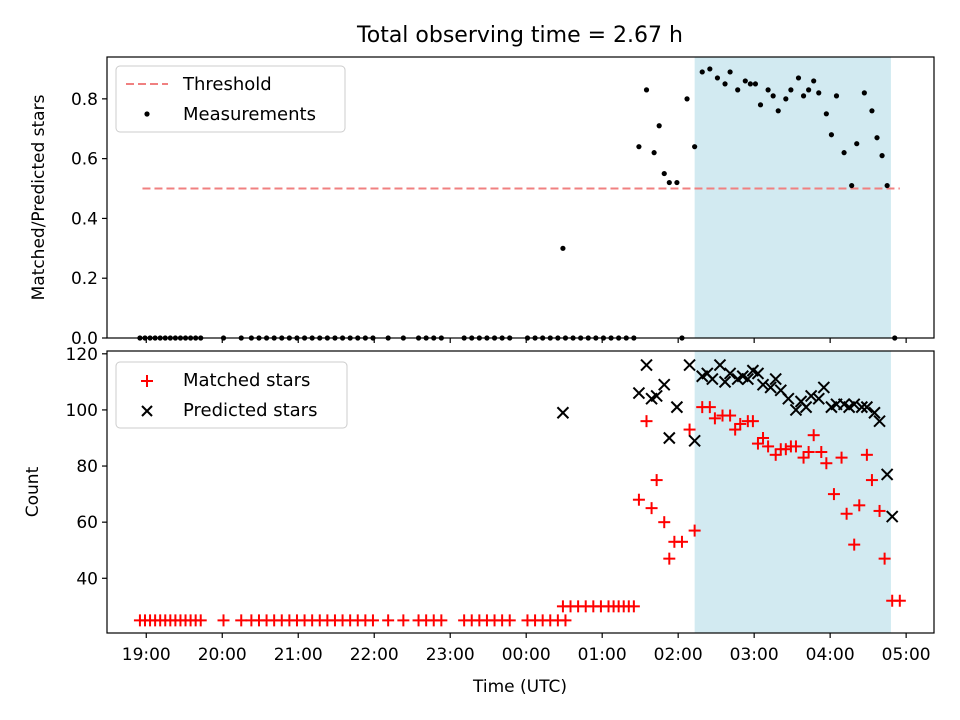 The width and height of the screenshot is (960, 720). I want to click on y-tick-label: 0.0, so click(84, 339).